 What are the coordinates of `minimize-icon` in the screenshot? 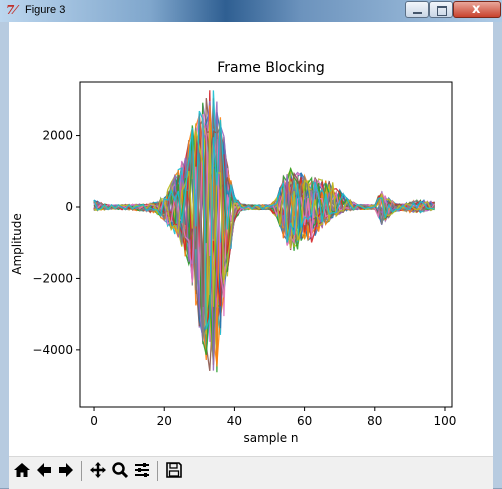 It's located at (417, 13).